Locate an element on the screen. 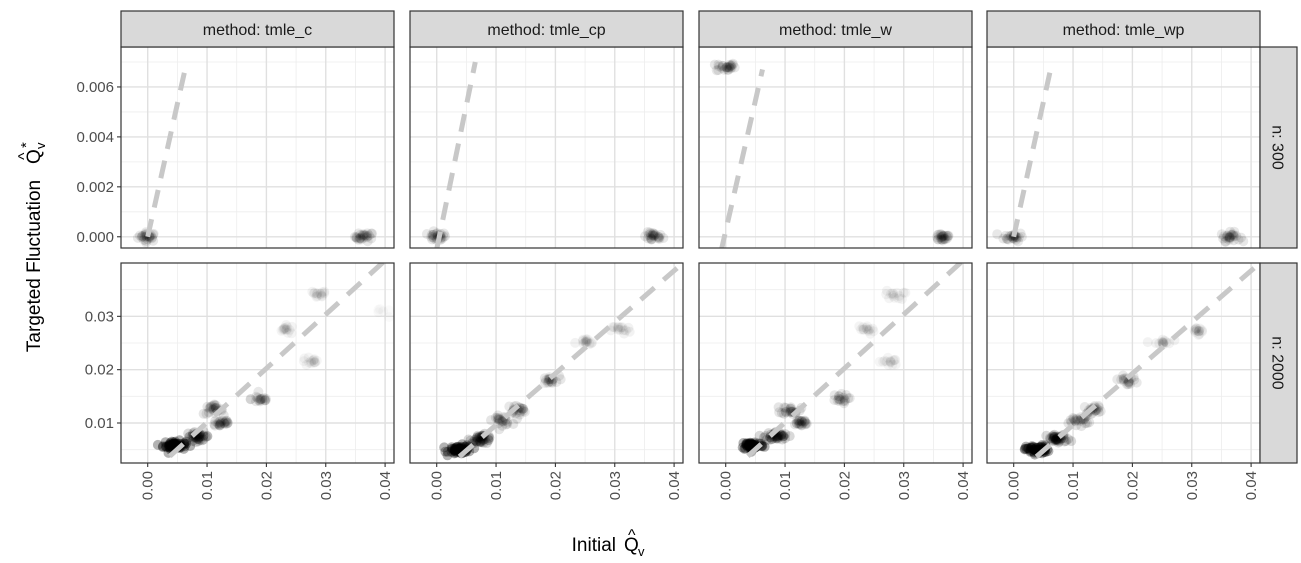 The height and width of the screenshot is (563, 1301). panel-background is located at coordinates (546, 147).